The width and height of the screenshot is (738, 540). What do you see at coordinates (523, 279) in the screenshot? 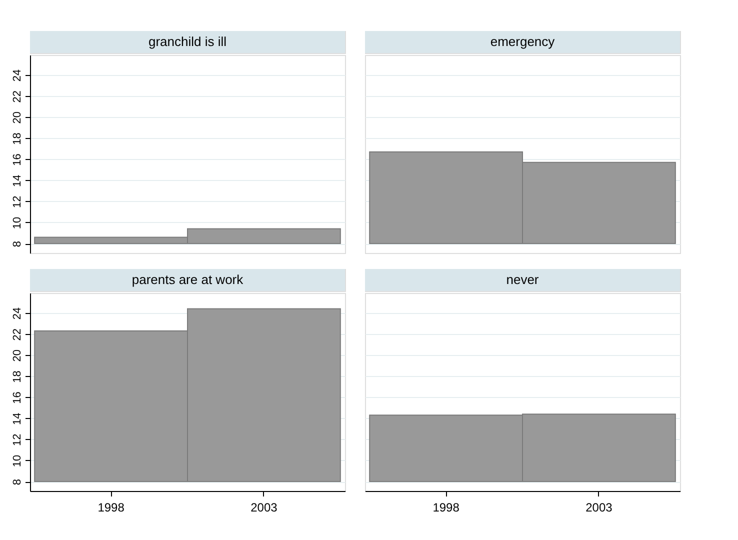
I see `chart-title: never` at bounding box center [523, 279].